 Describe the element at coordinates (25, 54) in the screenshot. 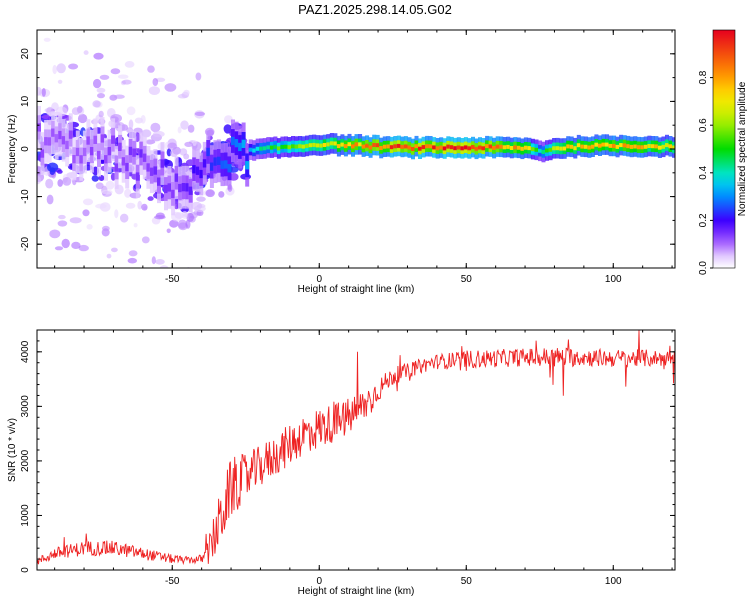

I see `y-tick-label: 20` at that location.